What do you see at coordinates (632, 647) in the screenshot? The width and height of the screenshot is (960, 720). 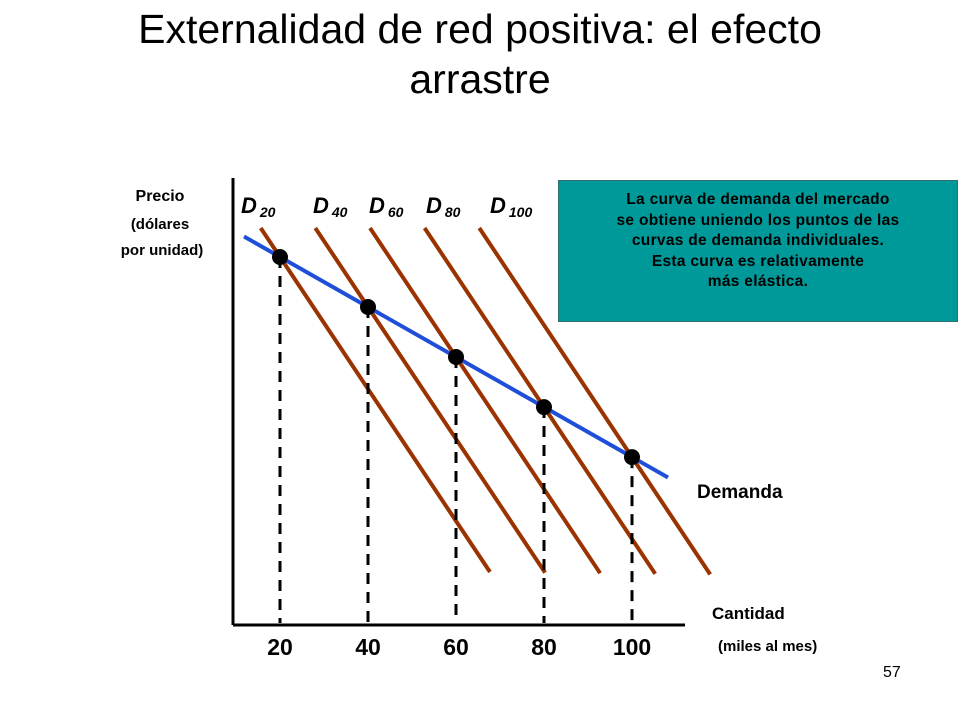 I see `x-tick-100: 100` at bounding box center [632, 647].